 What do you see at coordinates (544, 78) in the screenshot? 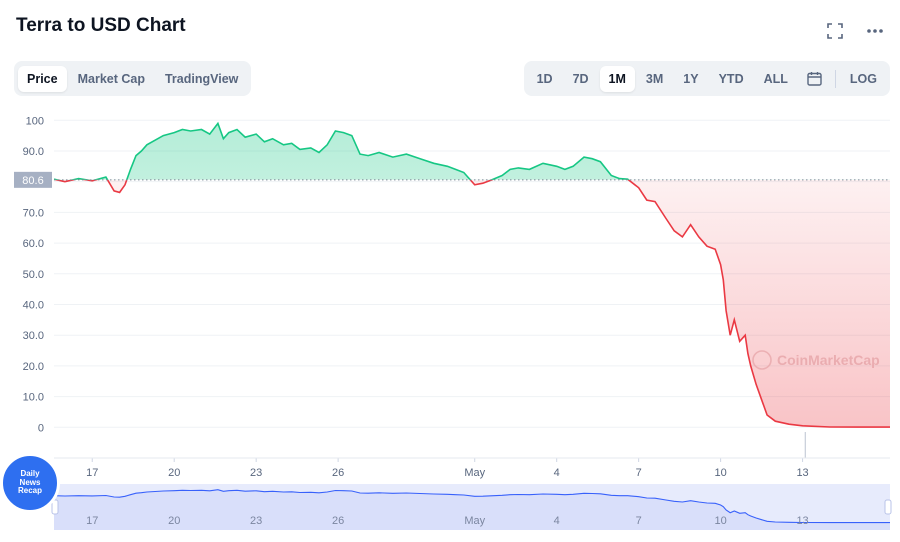
I see `range-1d: 1D` at bounding box center [544, 78].